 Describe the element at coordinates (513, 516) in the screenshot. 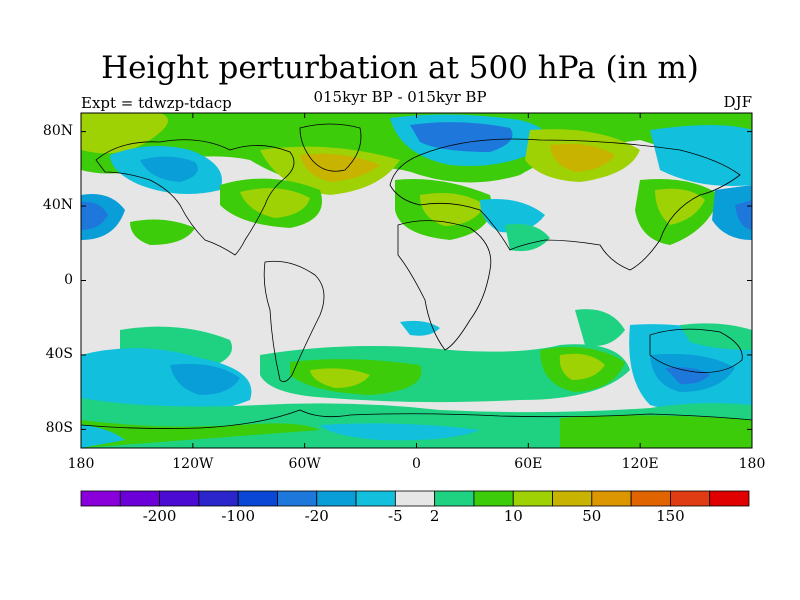

I see `colorbar-tick-label: 10` at that location.